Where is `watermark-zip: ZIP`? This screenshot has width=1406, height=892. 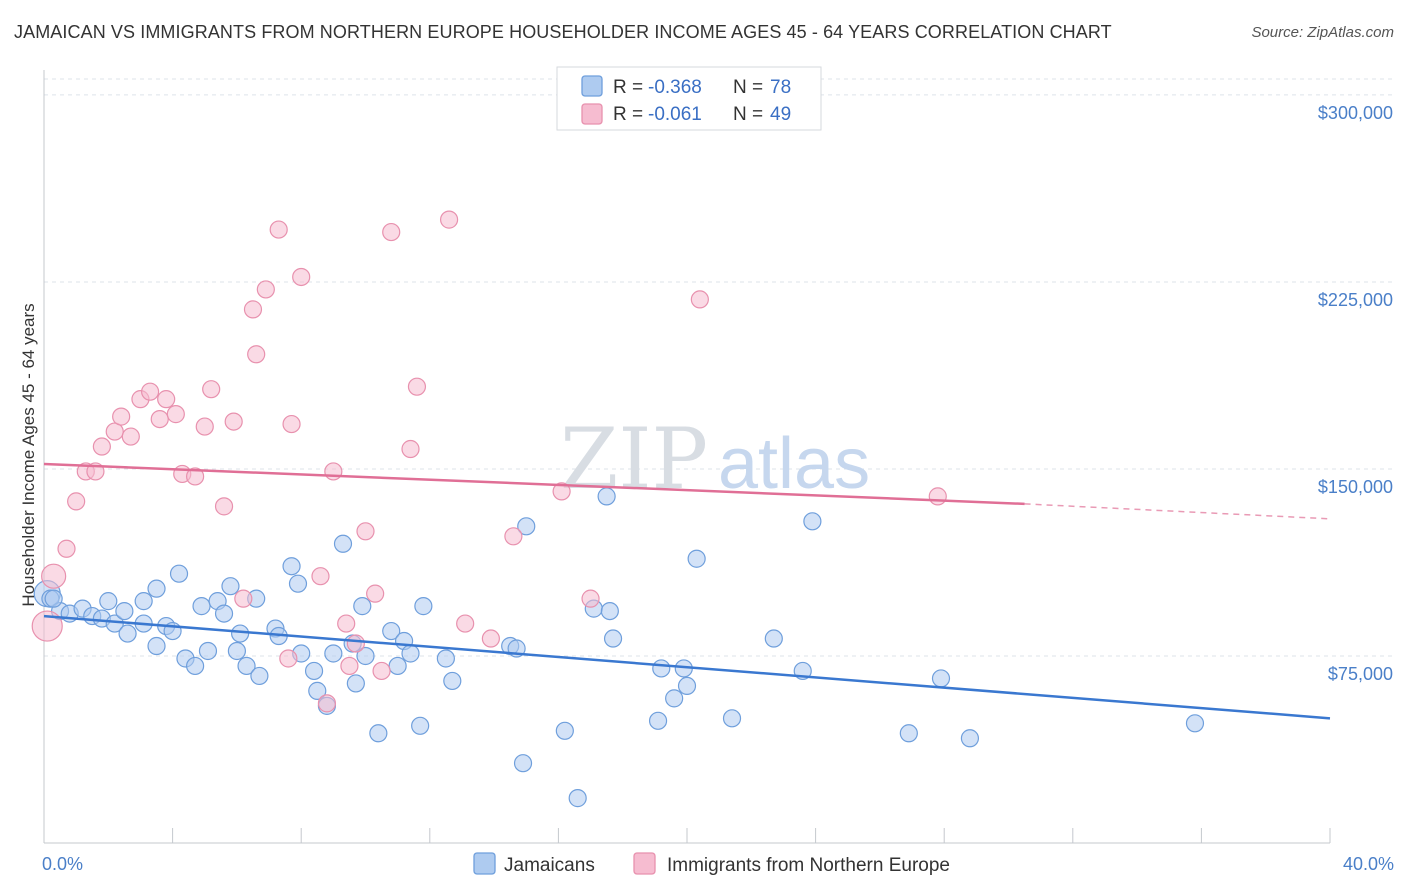
watermark-zip: ZIP is located at coordinates (634, 459).